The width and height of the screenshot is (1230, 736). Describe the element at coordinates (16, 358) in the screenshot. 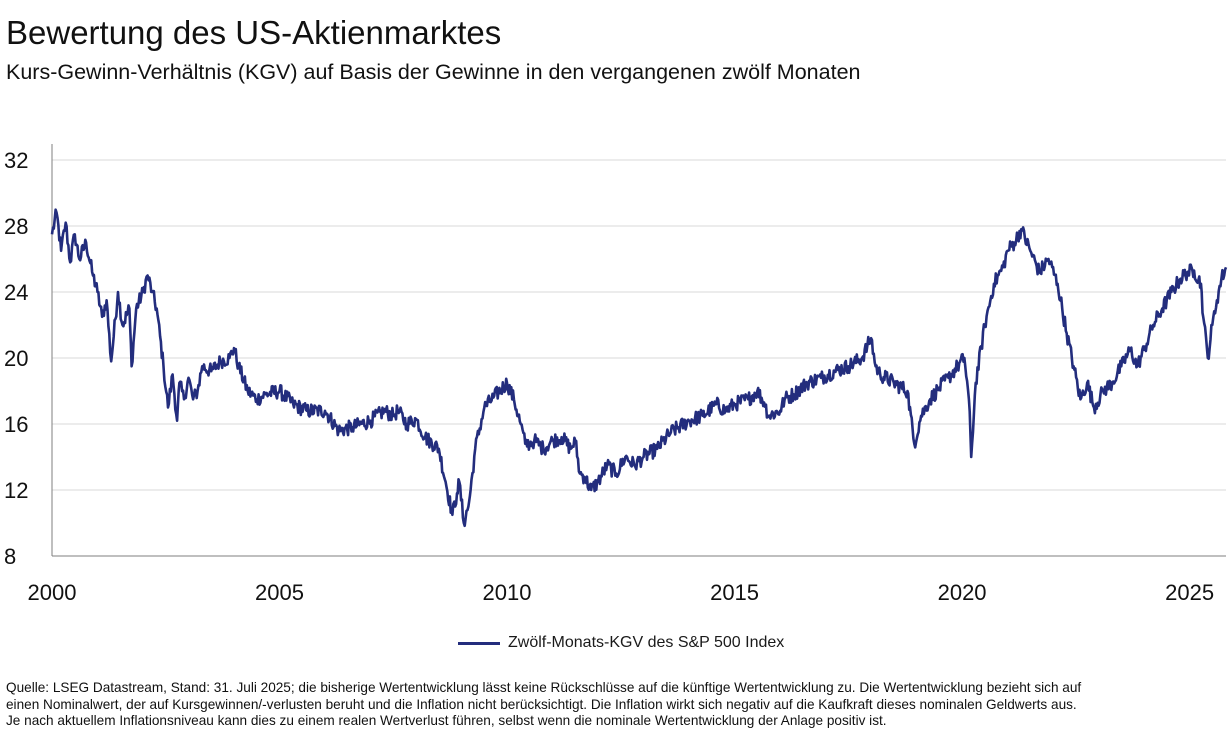

I see `y-tick-label: 20` at that location.